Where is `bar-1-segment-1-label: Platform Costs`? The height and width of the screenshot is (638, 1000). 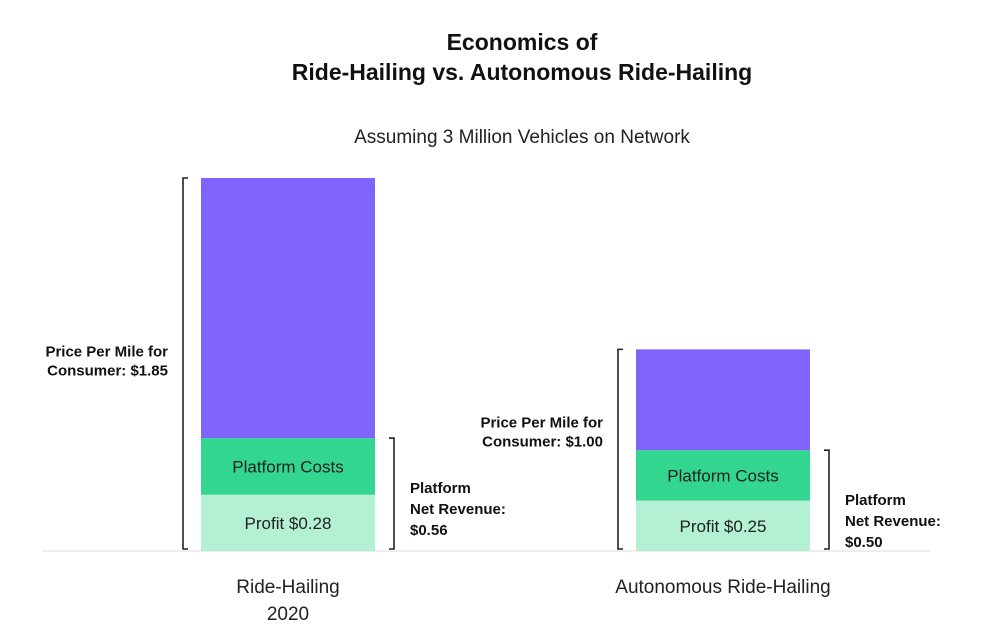 bar-1-segment-1-label: Platform Costs is located at coordinates (722, 475).